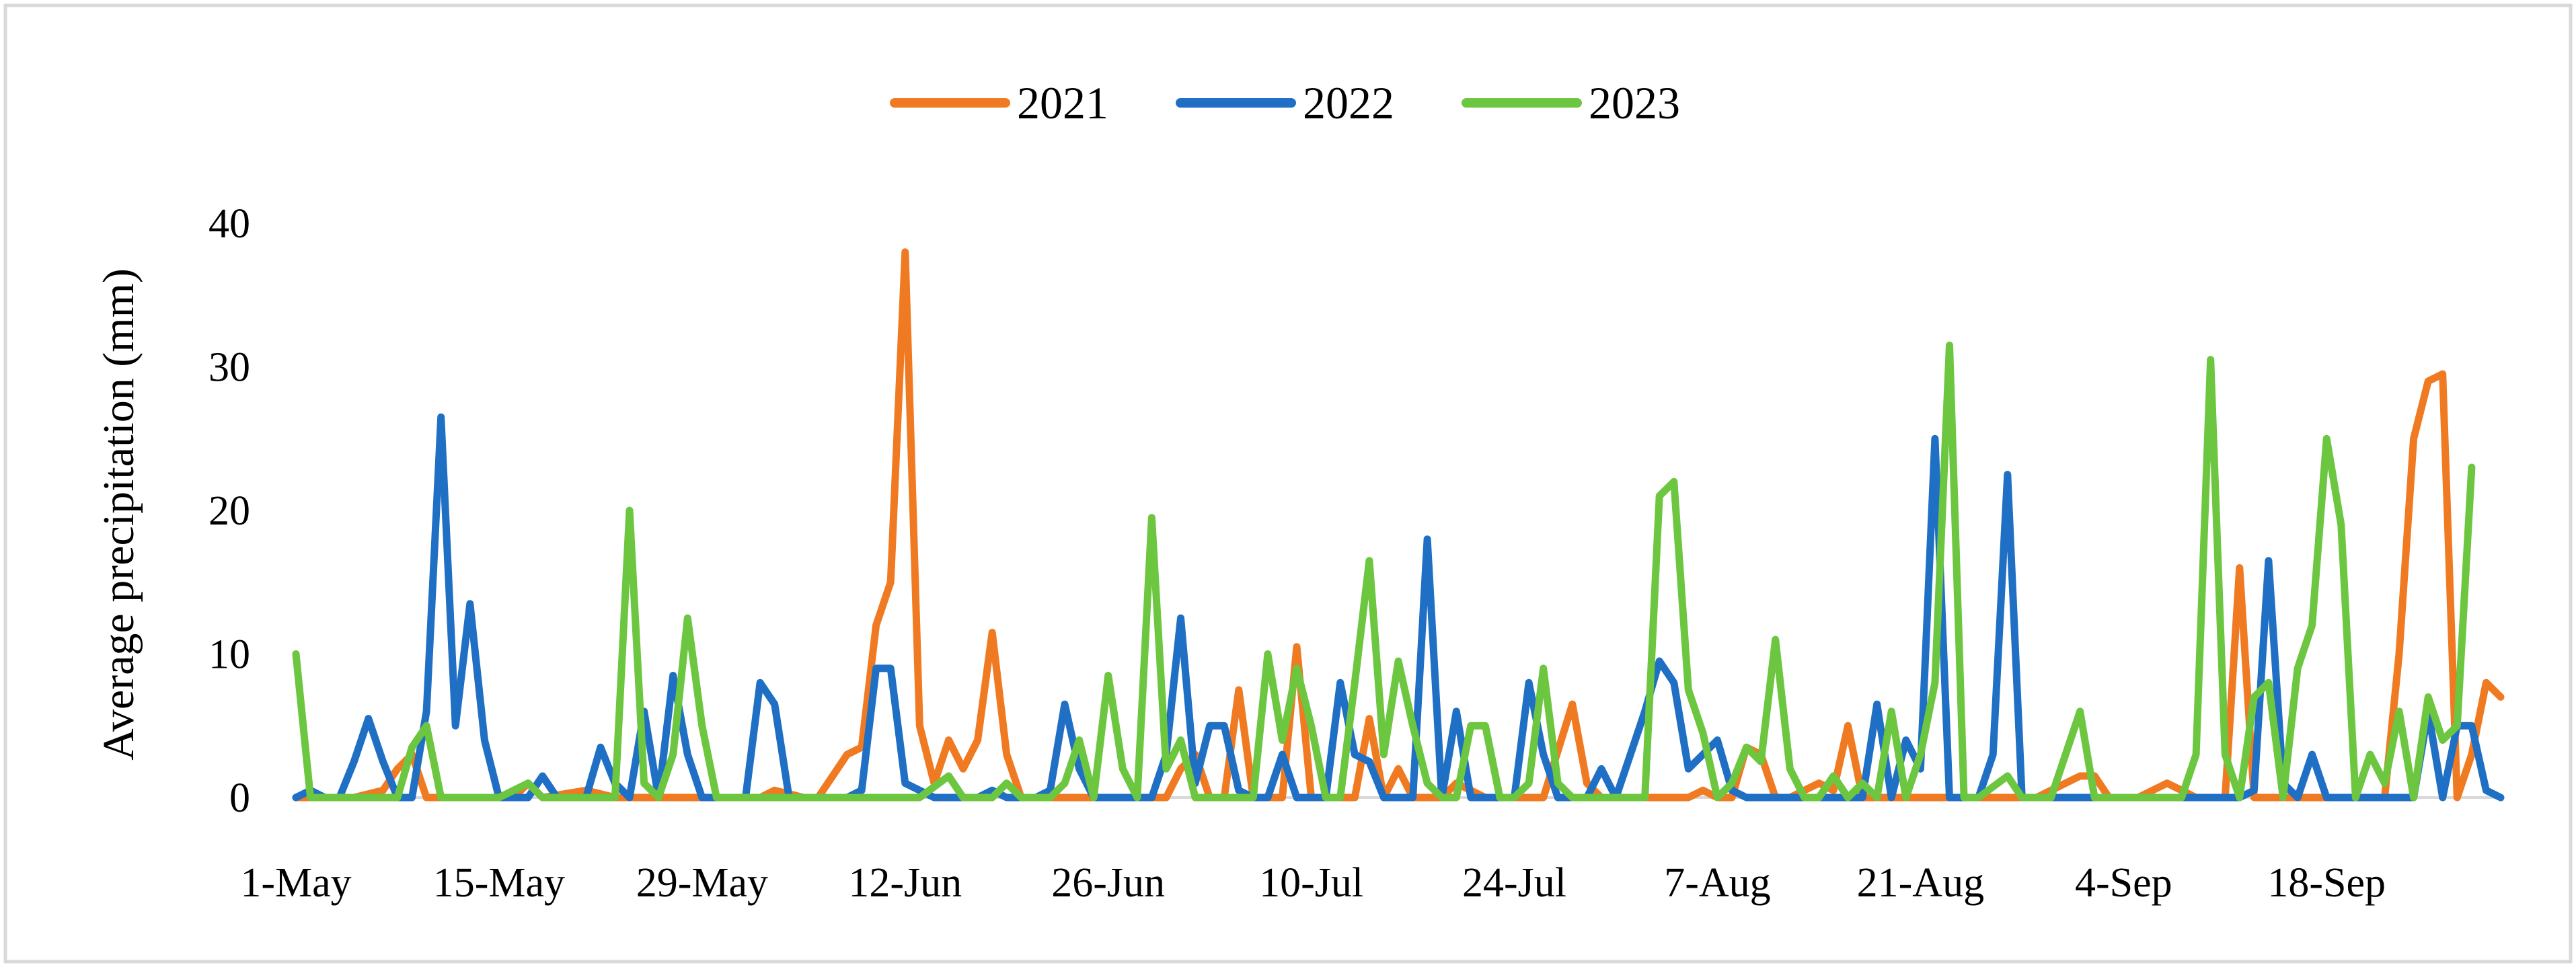  What do you see at coordinates (1571, 103) in the screenshot?
I see `legend-item-2: 2023` at bounding box center [1571, 103].